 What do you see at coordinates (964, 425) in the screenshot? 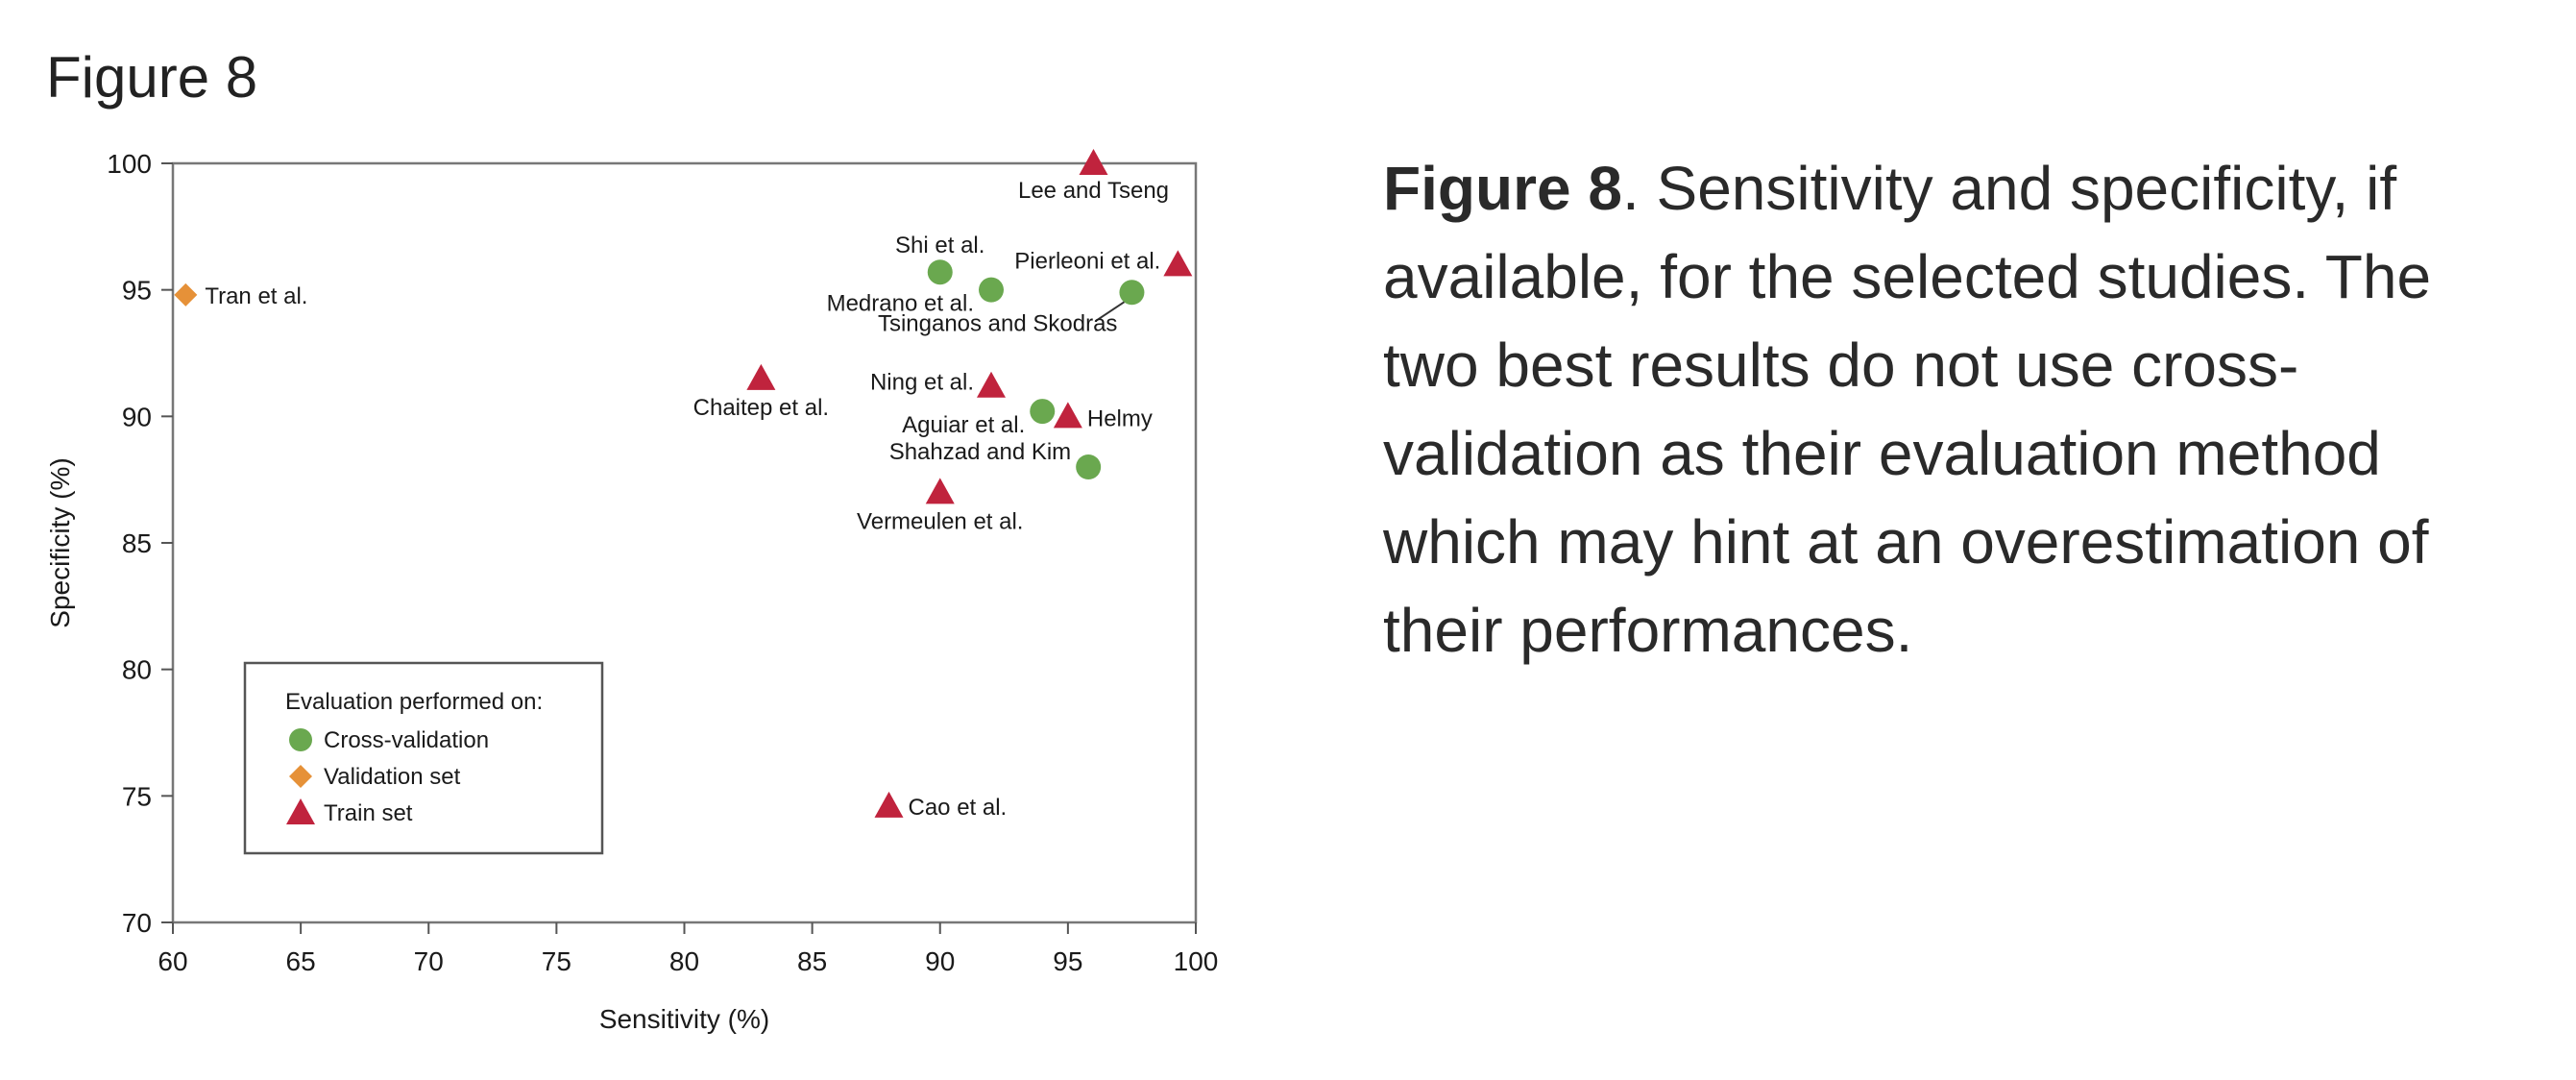
I see `point-label: Aguiar et al.` at bounding box center [964, 425].